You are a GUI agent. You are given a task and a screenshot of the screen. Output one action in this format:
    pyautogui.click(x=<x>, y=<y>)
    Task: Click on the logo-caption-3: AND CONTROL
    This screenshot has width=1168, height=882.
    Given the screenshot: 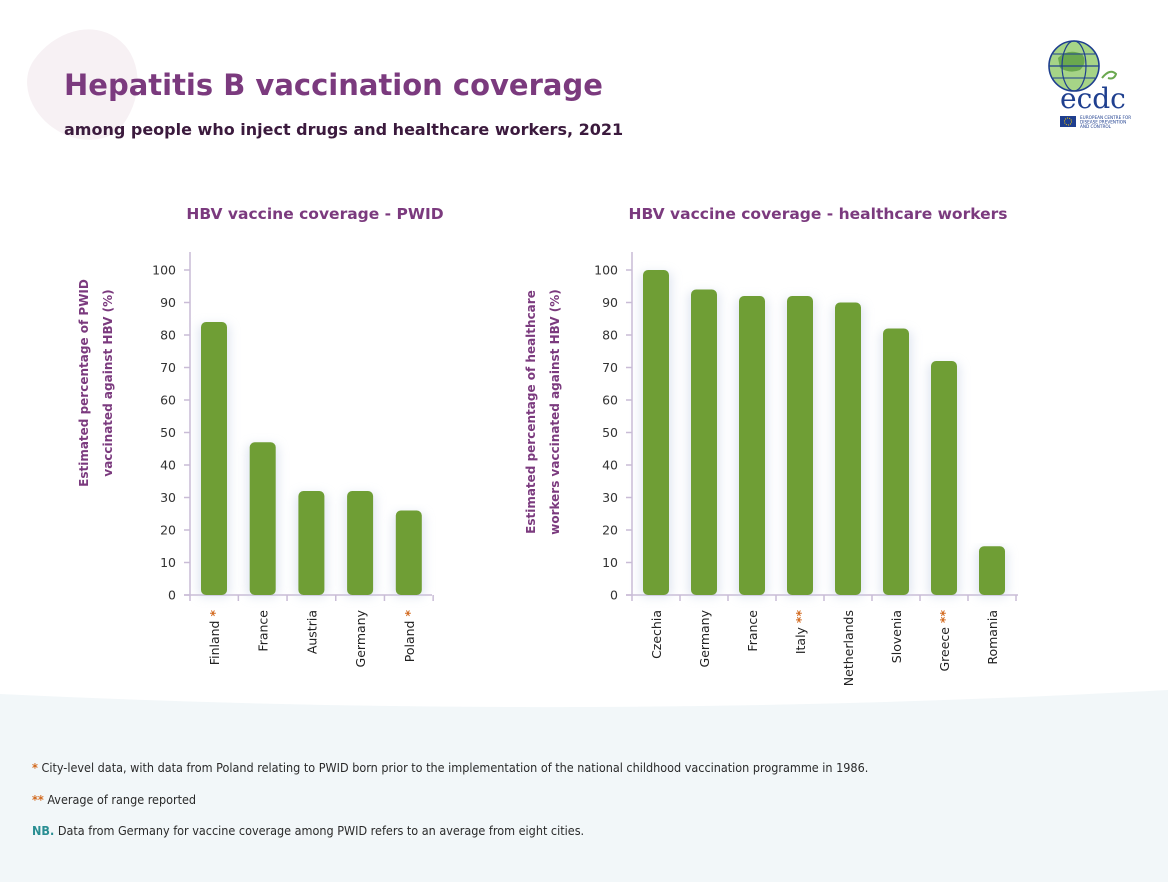 What is the action you would take?
    pyautogui.click(x=1096, y=126)
    